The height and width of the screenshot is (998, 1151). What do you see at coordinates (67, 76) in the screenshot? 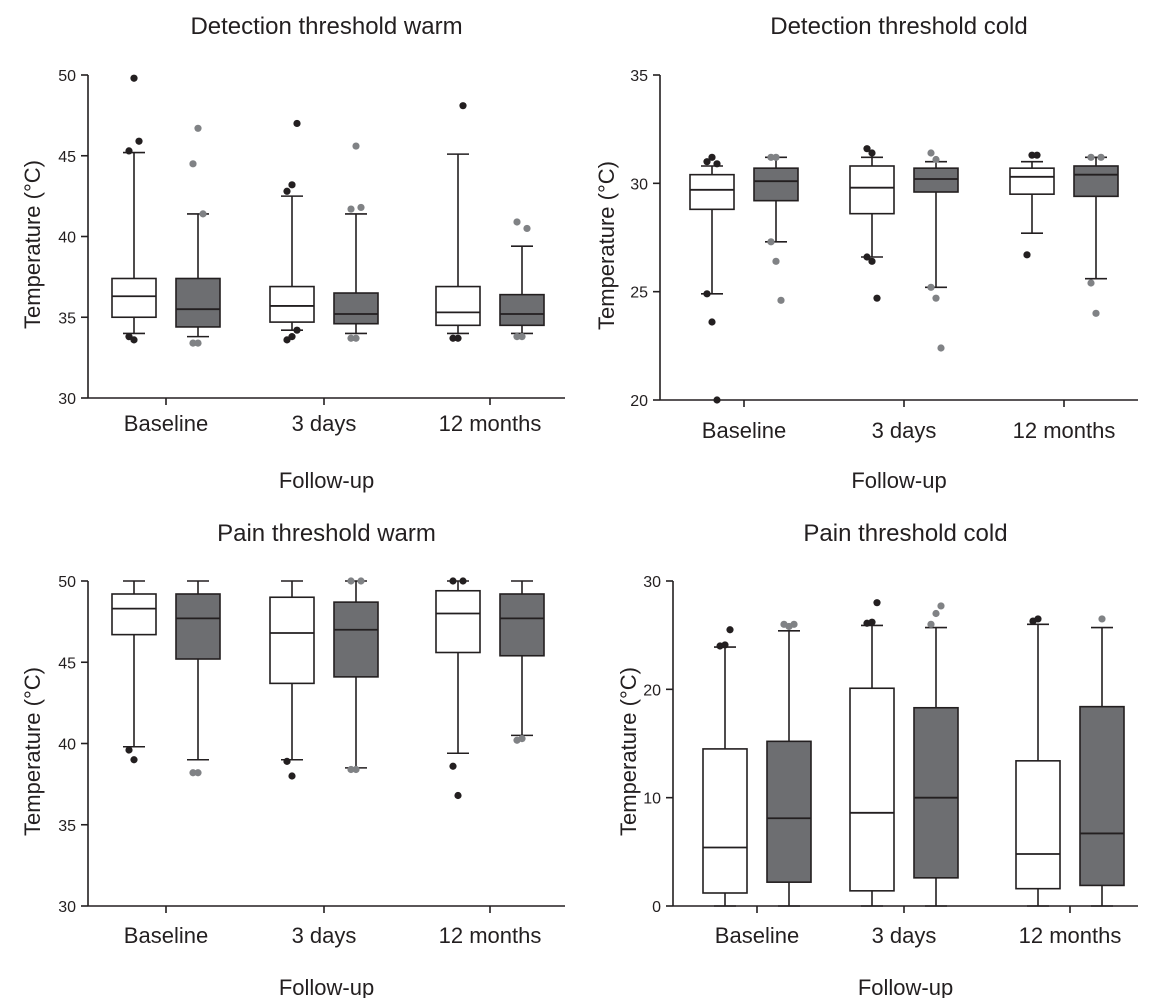
I see `y-tick-label: 50` at bounding box center [67, 76].